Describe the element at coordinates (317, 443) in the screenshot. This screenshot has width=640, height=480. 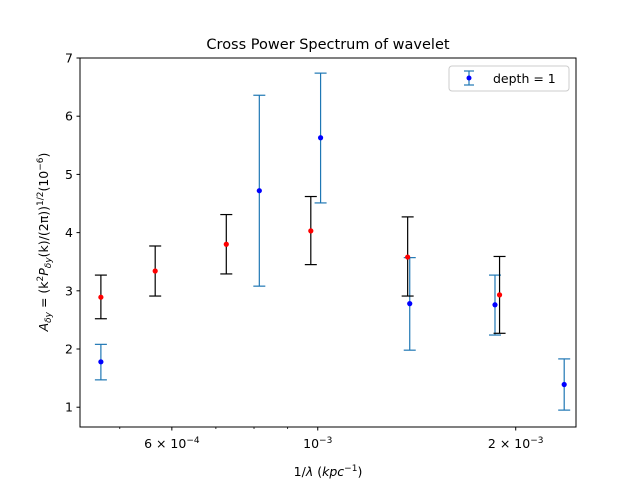
I see `x-tick-label: 10−3` at that location.